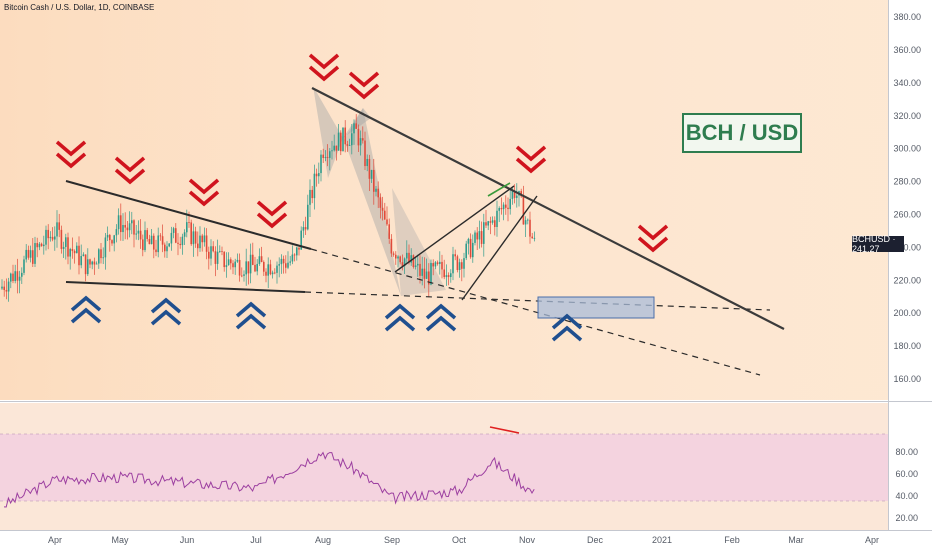  Describe the element at coordinates (796, 540) in the screenshot. I see `time-tick-label: Mar` at that location.